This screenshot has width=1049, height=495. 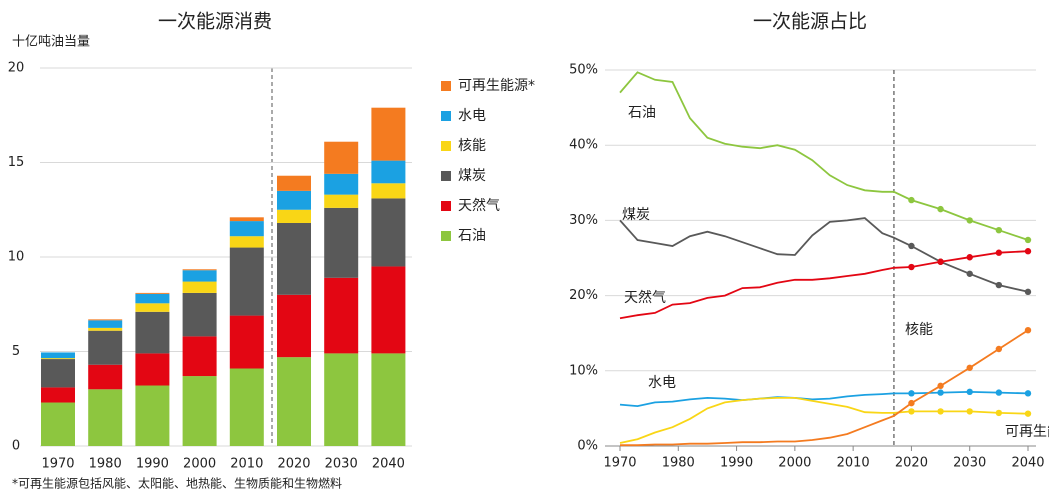 I want to click on legend-label: 煤炭, so click(x=472, y=176).